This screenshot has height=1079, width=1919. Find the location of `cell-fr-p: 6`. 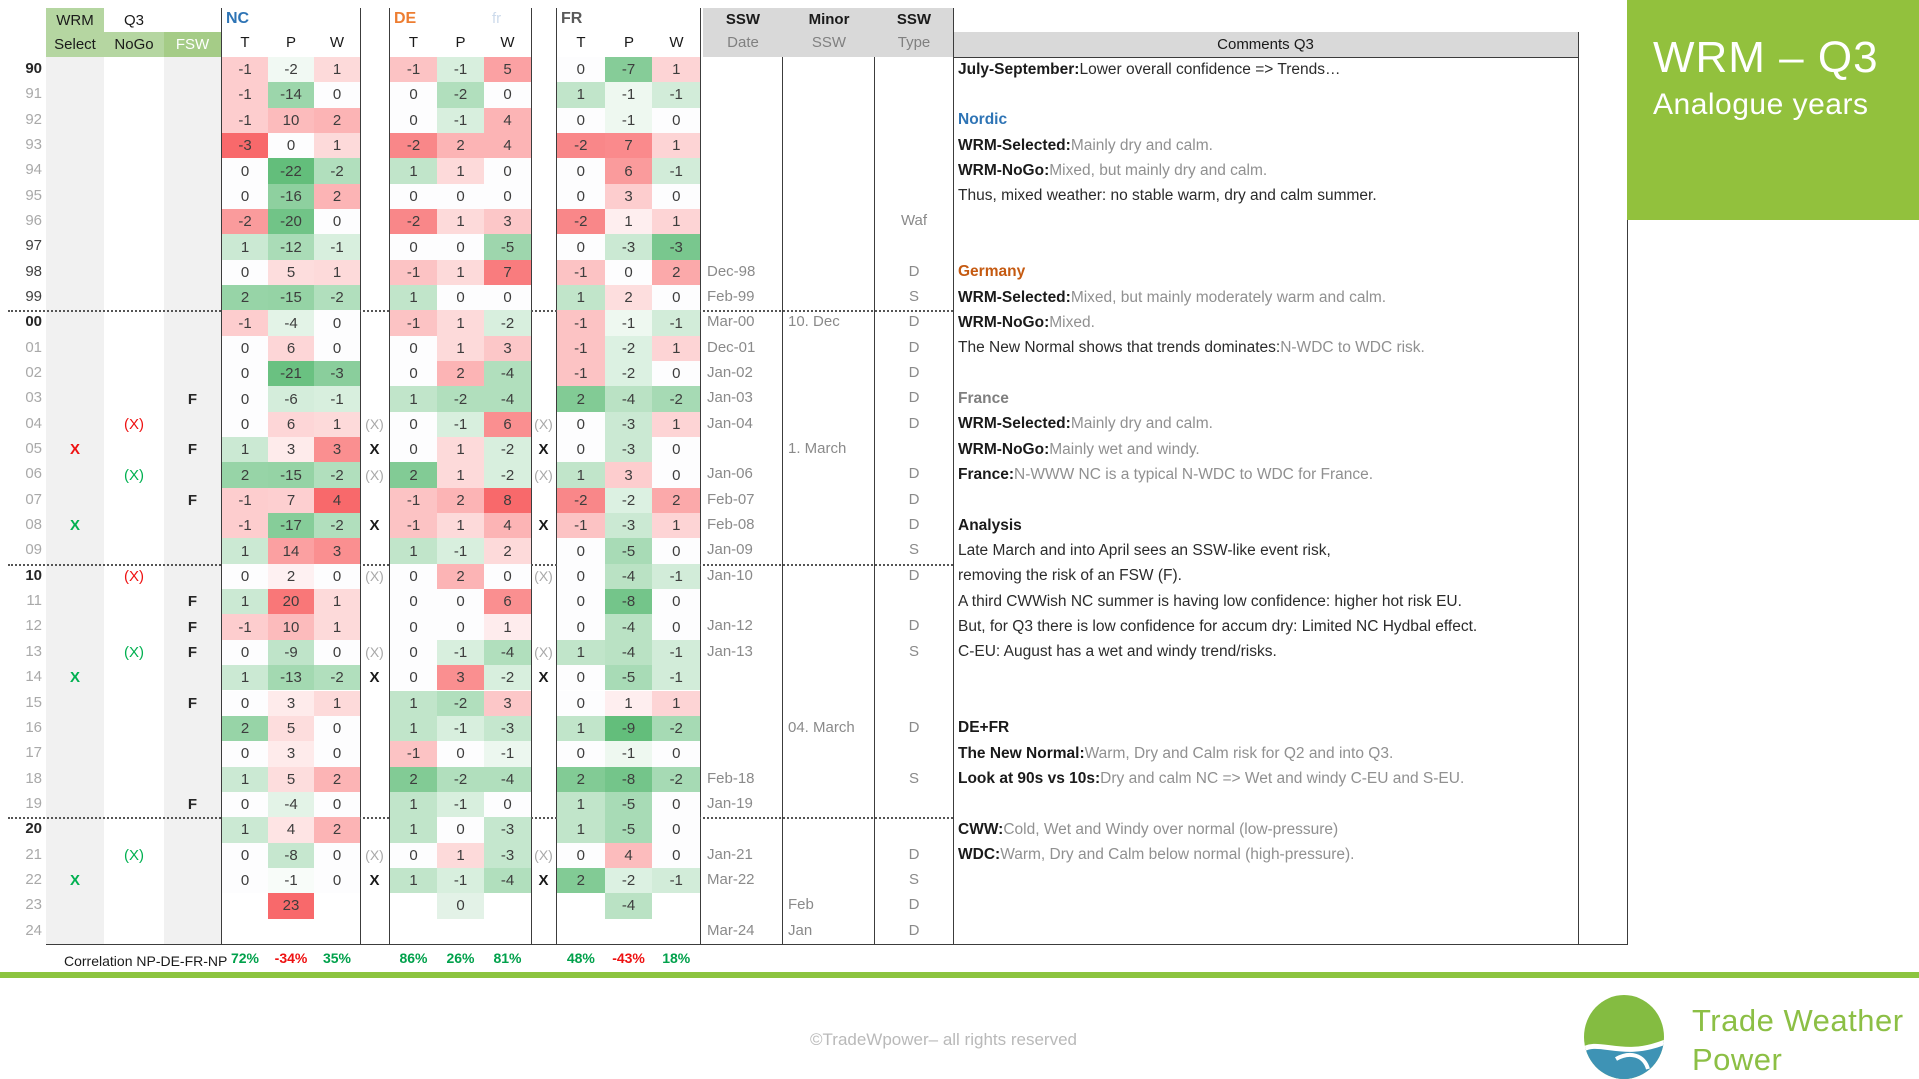

cell-fr-p: 6 is located at coordinates (628, 171).